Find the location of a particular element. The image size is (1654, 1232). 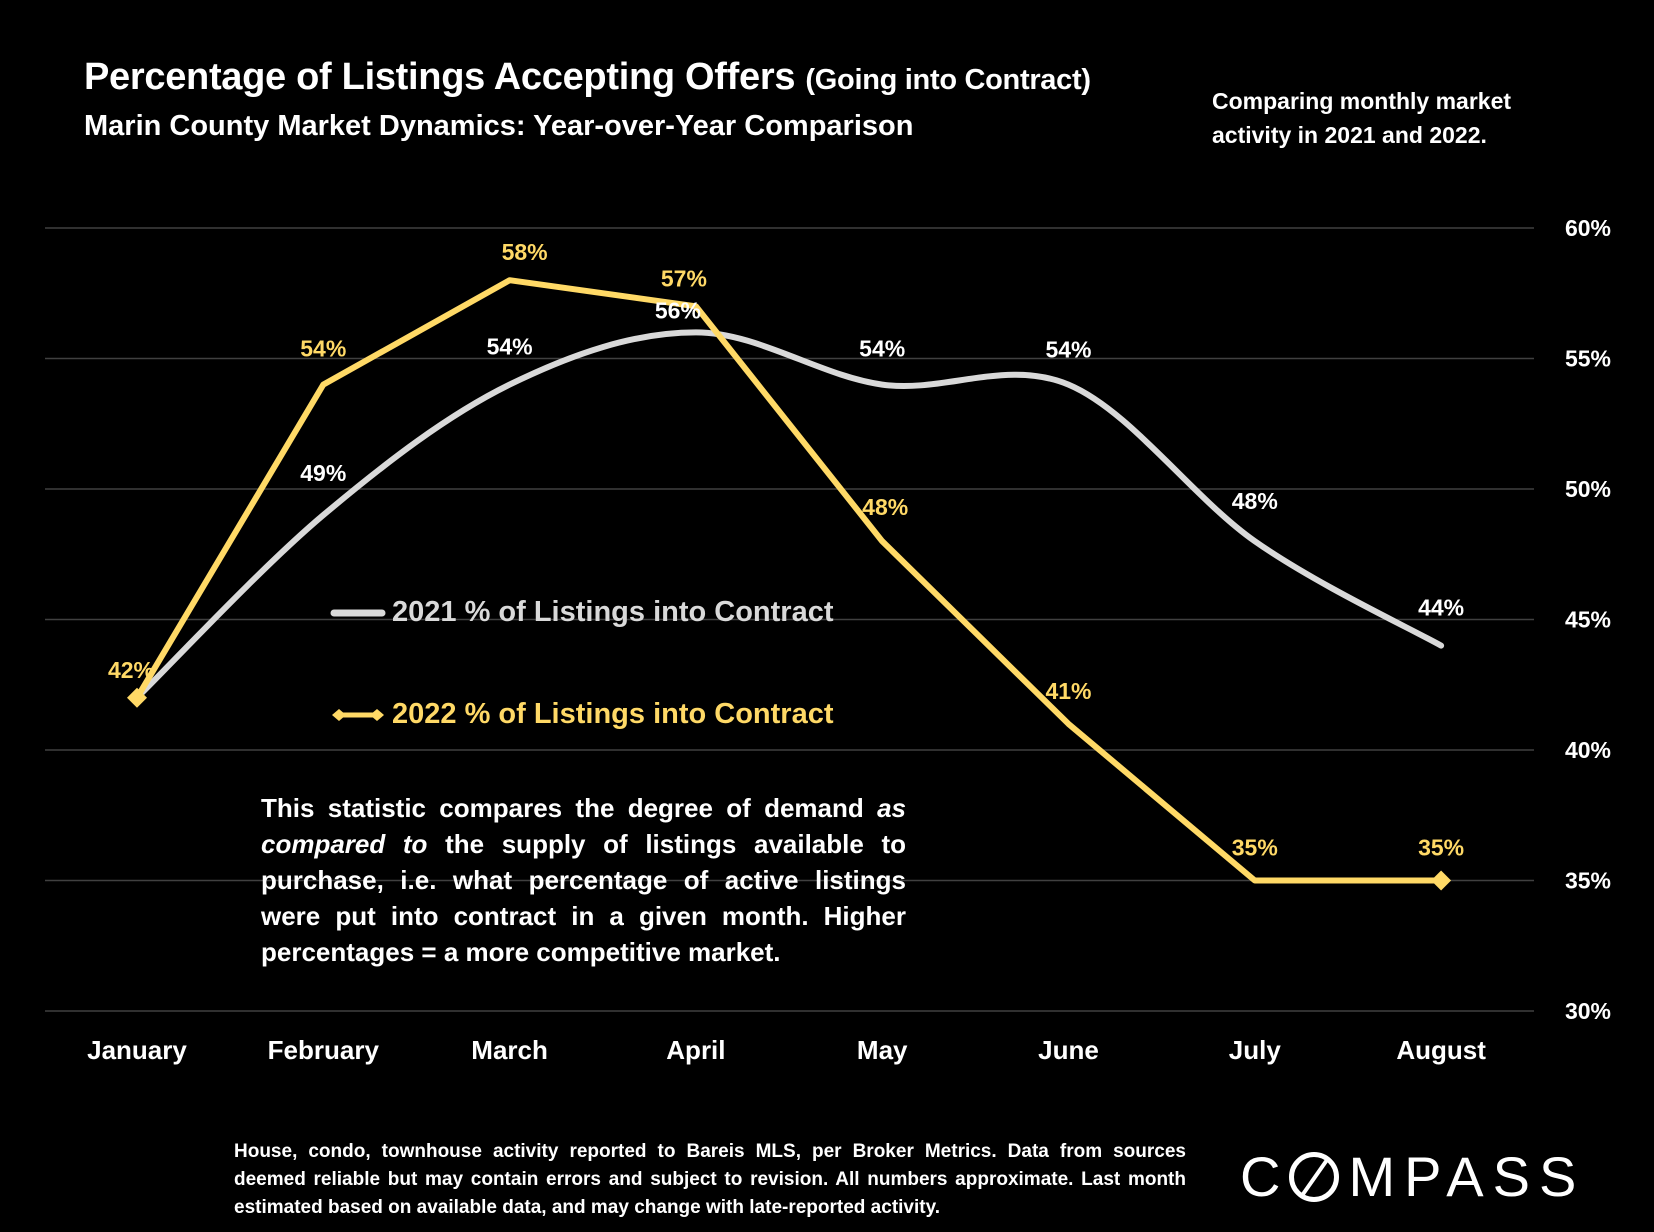

x-category-label: April is located at coordinates (695, 1050).